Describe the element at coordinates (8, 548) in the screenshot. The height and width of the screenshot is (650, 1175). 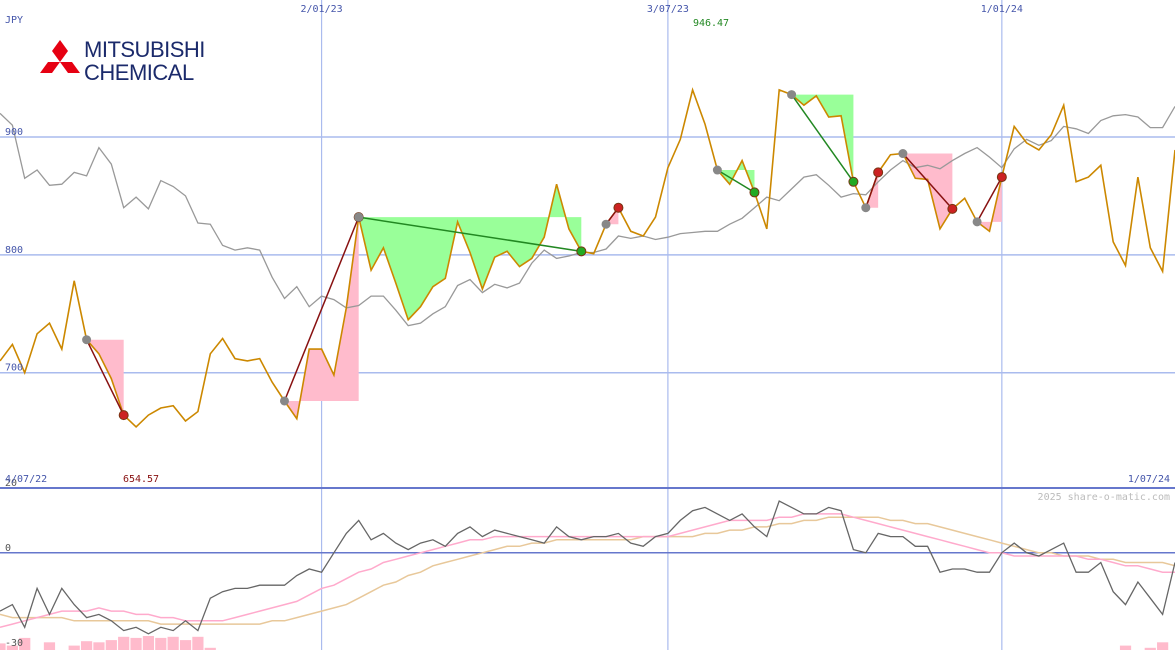
I see `momentum-tick-label: 0` at that location.